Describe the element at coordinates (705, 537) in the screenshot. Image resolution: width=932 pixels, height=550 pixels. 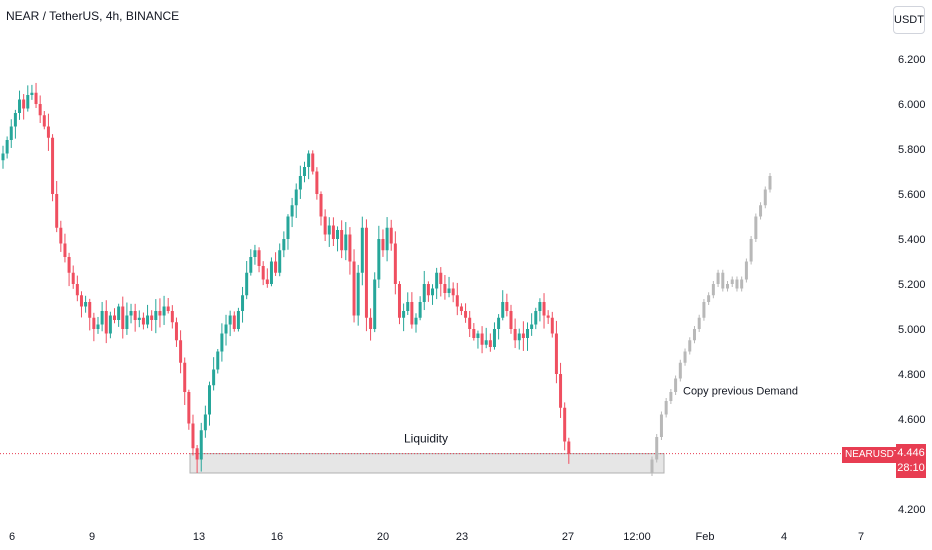
I see `time-tick-label: Feb` at that location.